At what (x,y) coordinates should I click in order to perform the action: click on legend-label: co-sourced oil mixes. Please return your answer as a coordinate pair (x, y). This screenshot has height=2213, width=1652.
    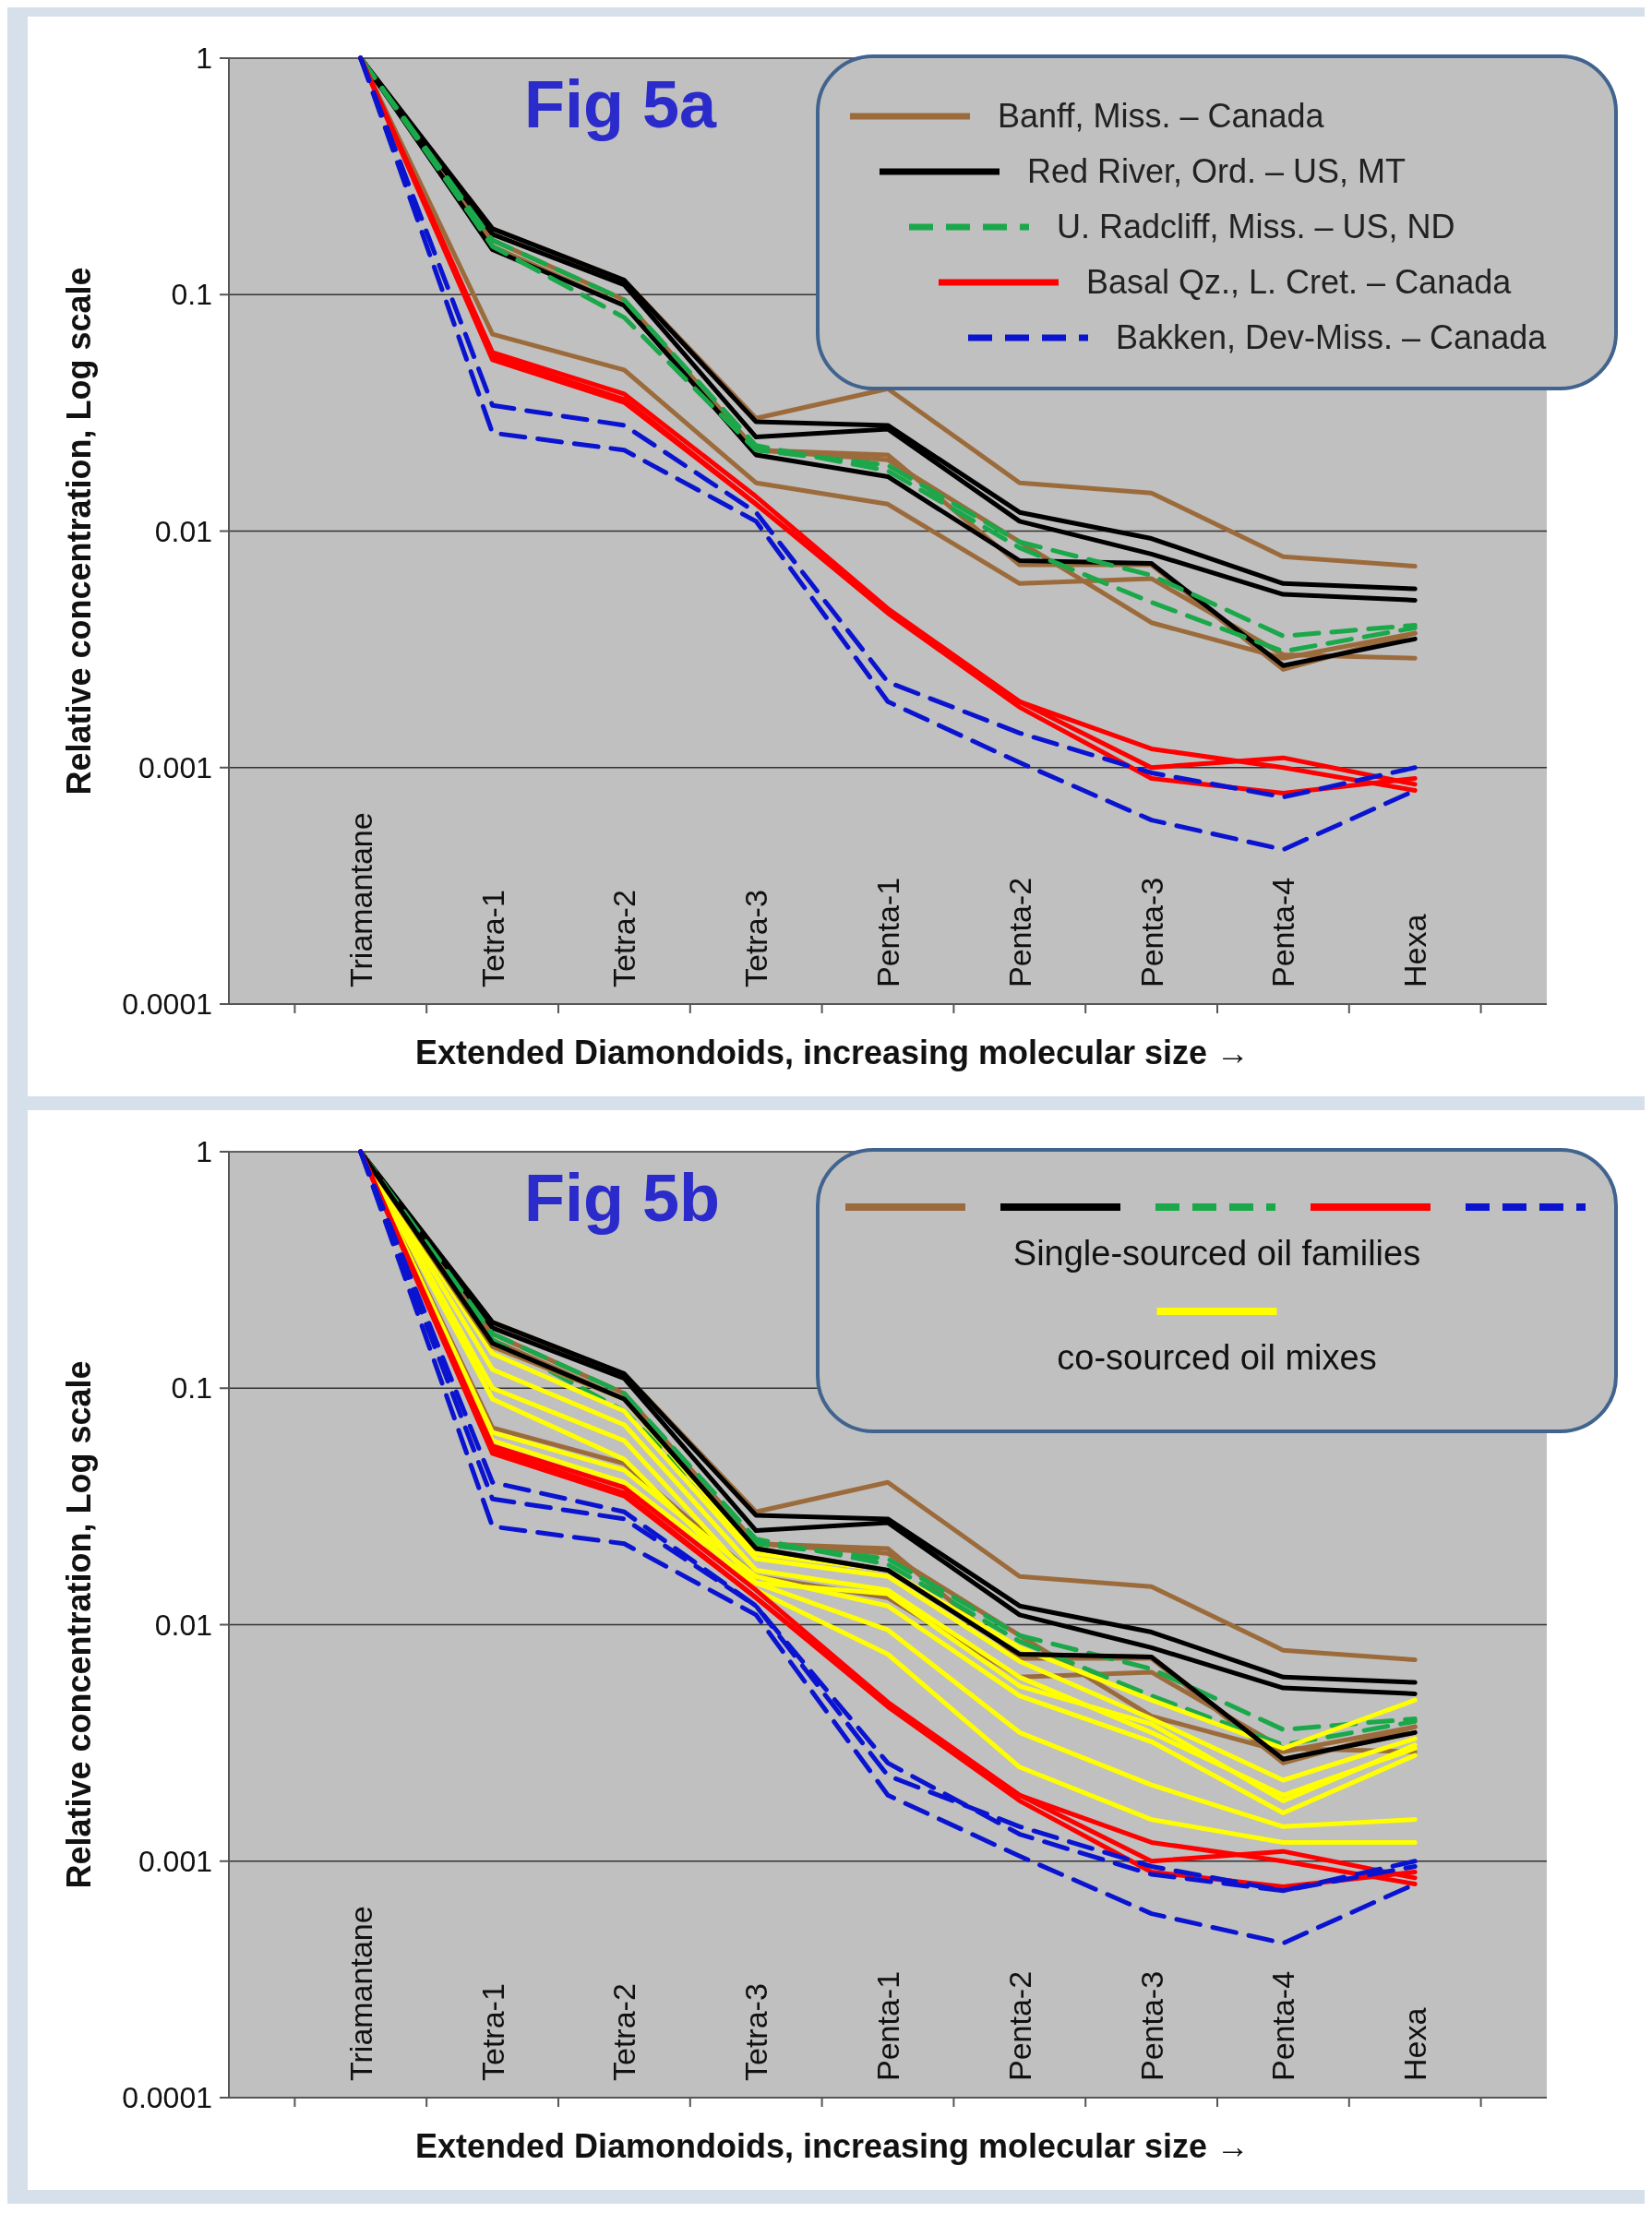
    Looking at the image, I should click on (1217, 1357).